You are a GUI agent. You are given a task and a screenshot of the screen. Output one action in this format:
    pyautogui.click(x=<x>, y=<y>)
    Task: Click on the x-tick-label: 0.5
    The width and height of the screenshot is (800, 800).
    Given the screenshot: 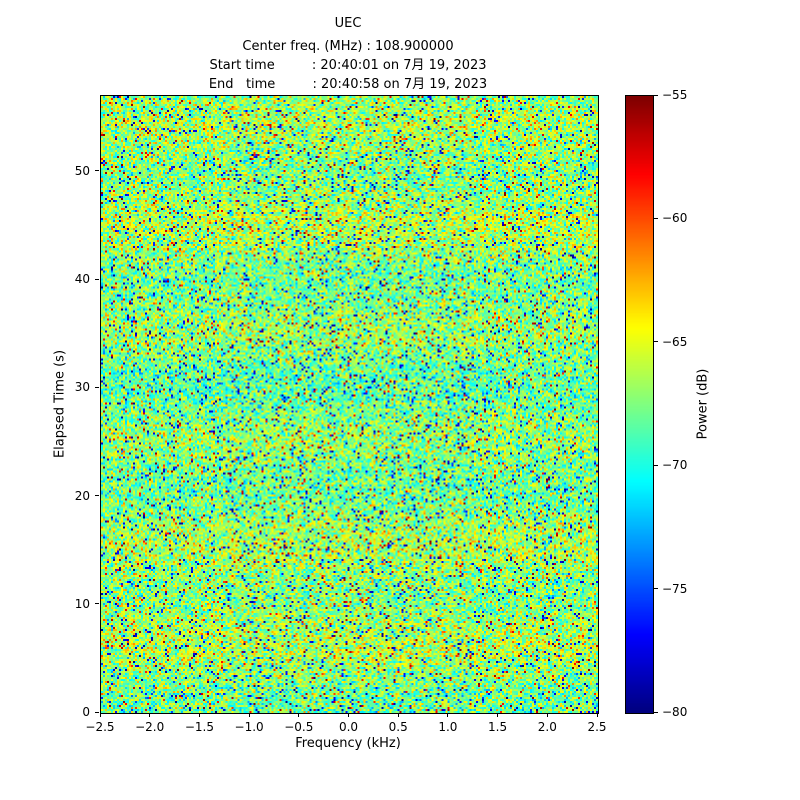 What is the action you would take?
    pyautogui.click(x=398, y=727)
    